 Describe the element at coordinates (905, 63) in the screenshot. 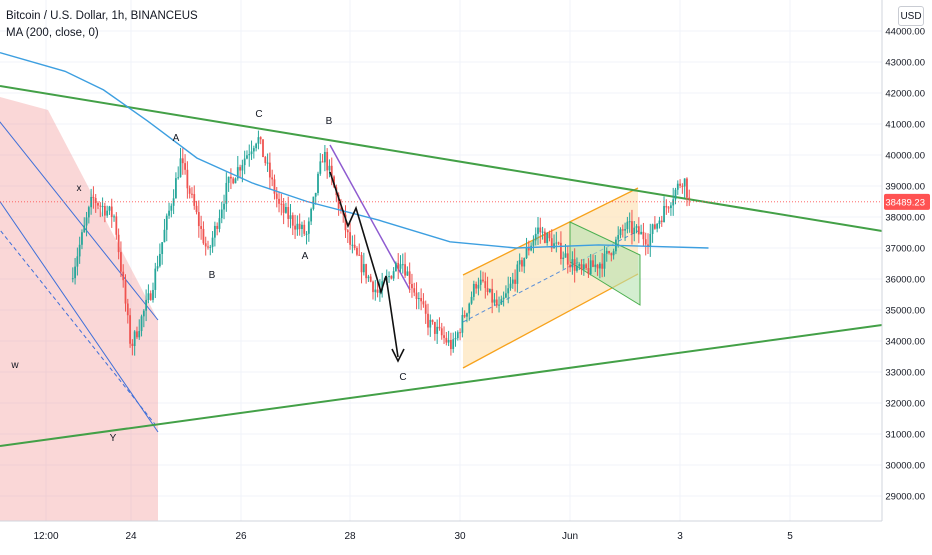

I see `price-tick-label: 43000.00` at that location.